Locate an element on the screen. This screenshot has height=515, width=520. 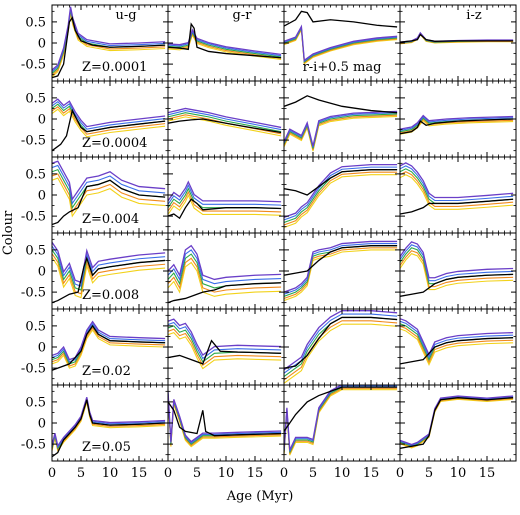
panel-4-3-lines is located at coordinates (457, 342).